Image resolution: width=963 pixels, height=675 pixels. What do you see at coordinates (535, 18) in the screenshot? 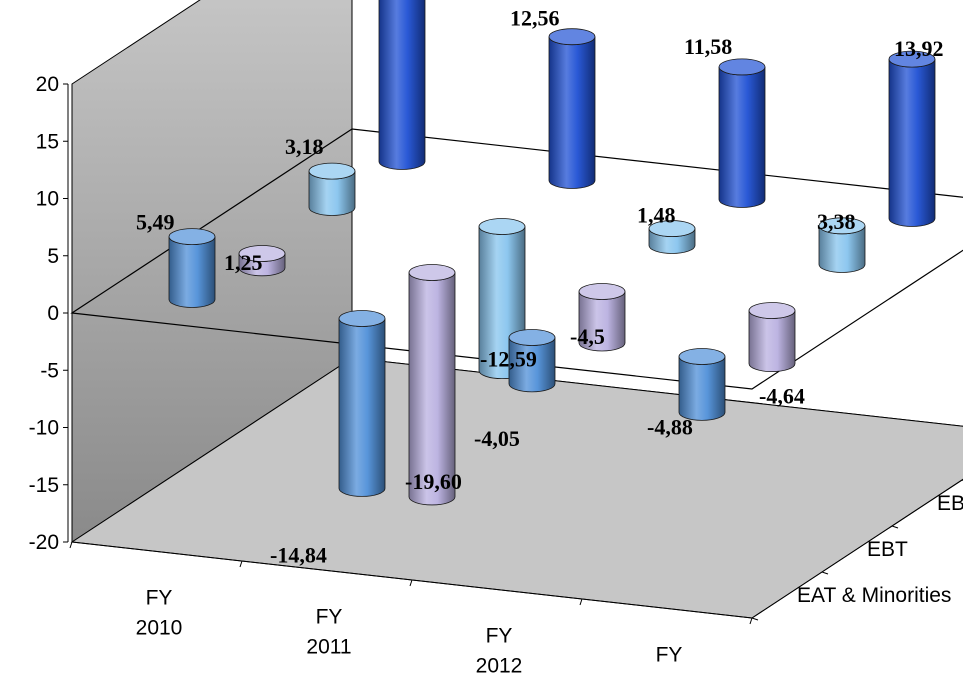
I see `data-label: 12,56` at bounding box center [535, 18].